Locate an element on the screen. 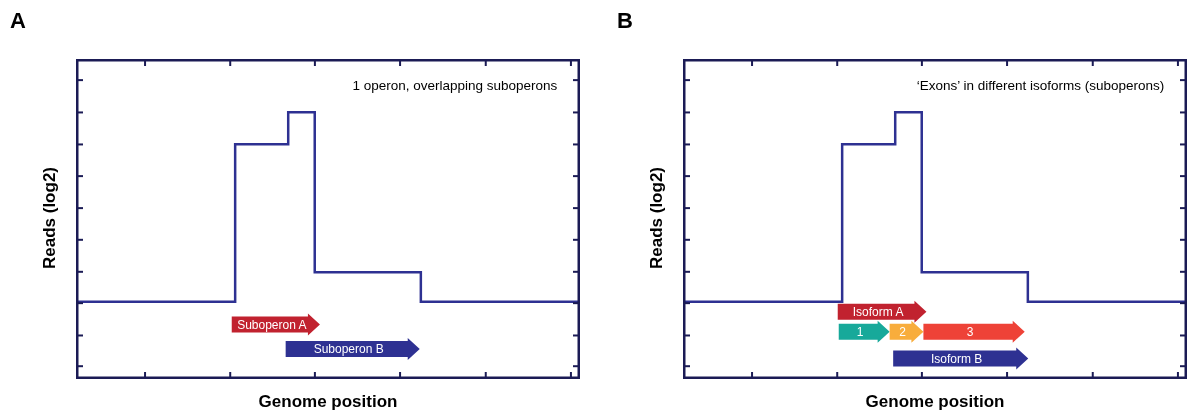  annotation: Isoform A is located at coordinates (878, 311).